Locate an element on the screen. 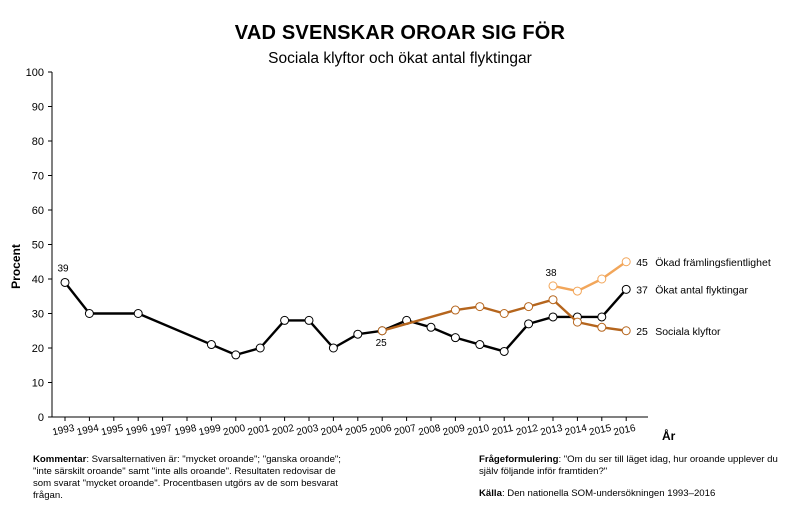 The image size is (800, 521). data-annotation: 39 is located at coordinates (63, 268).